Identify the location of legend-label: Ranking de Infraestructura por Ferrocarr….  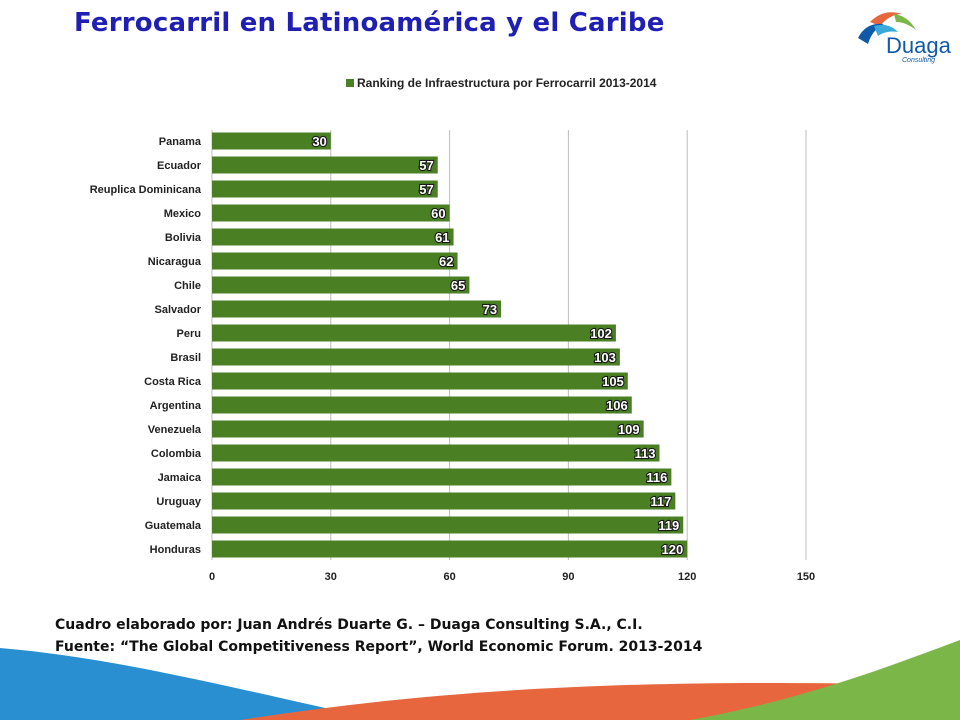
(507, 83).